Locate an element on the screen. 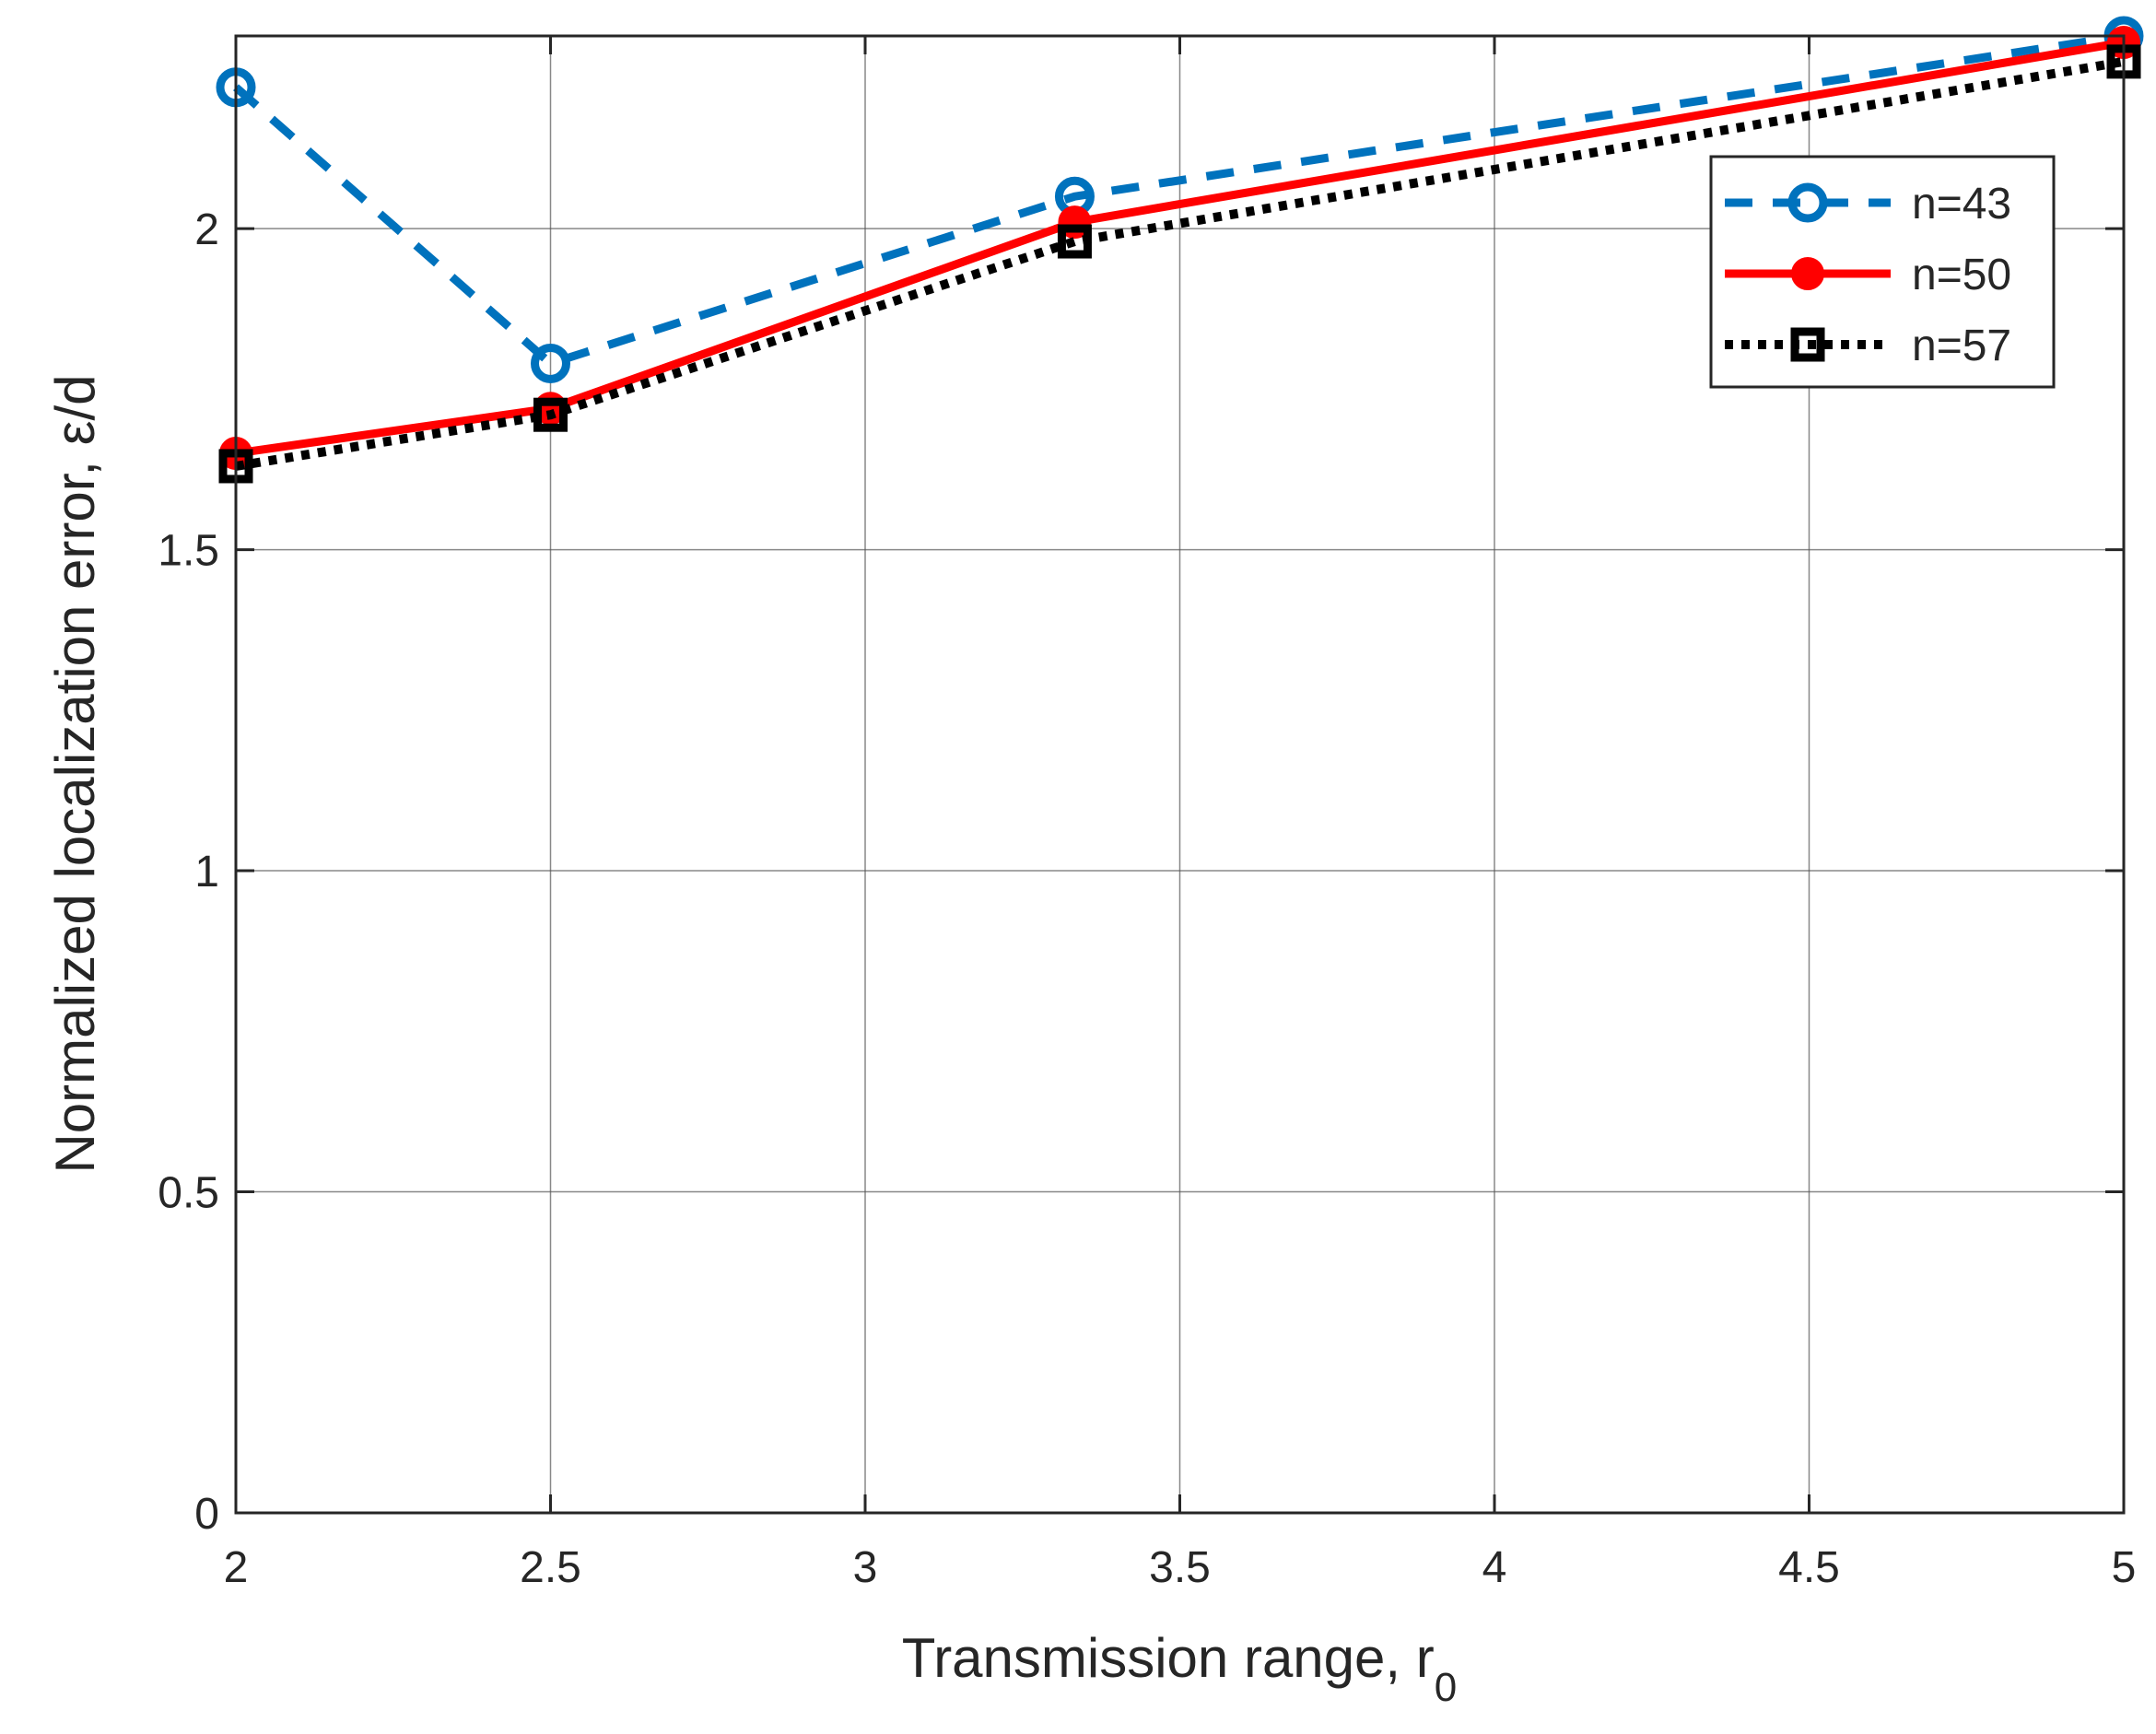 This screenshot has width=2156, height=1734. legend-label: n=50 is located at coordinates (1961, 275).